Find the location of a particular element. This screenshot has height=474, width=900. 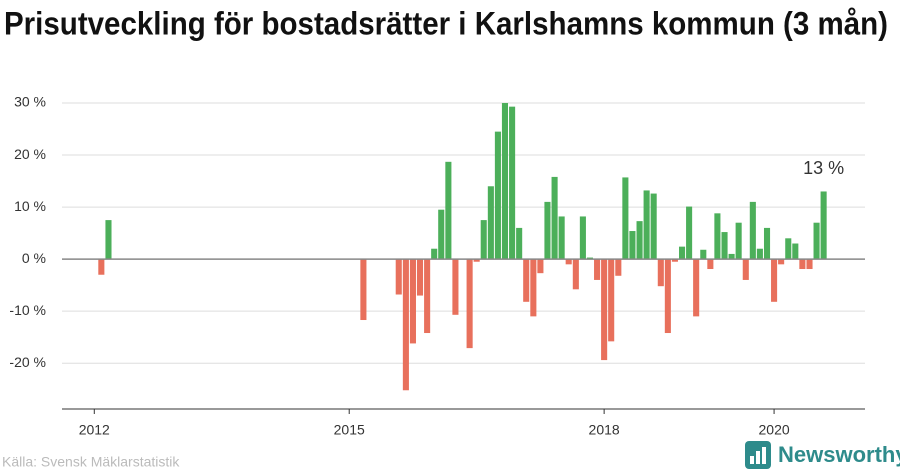

x-tick-label: 2018 is located at coordinates (604, 430).